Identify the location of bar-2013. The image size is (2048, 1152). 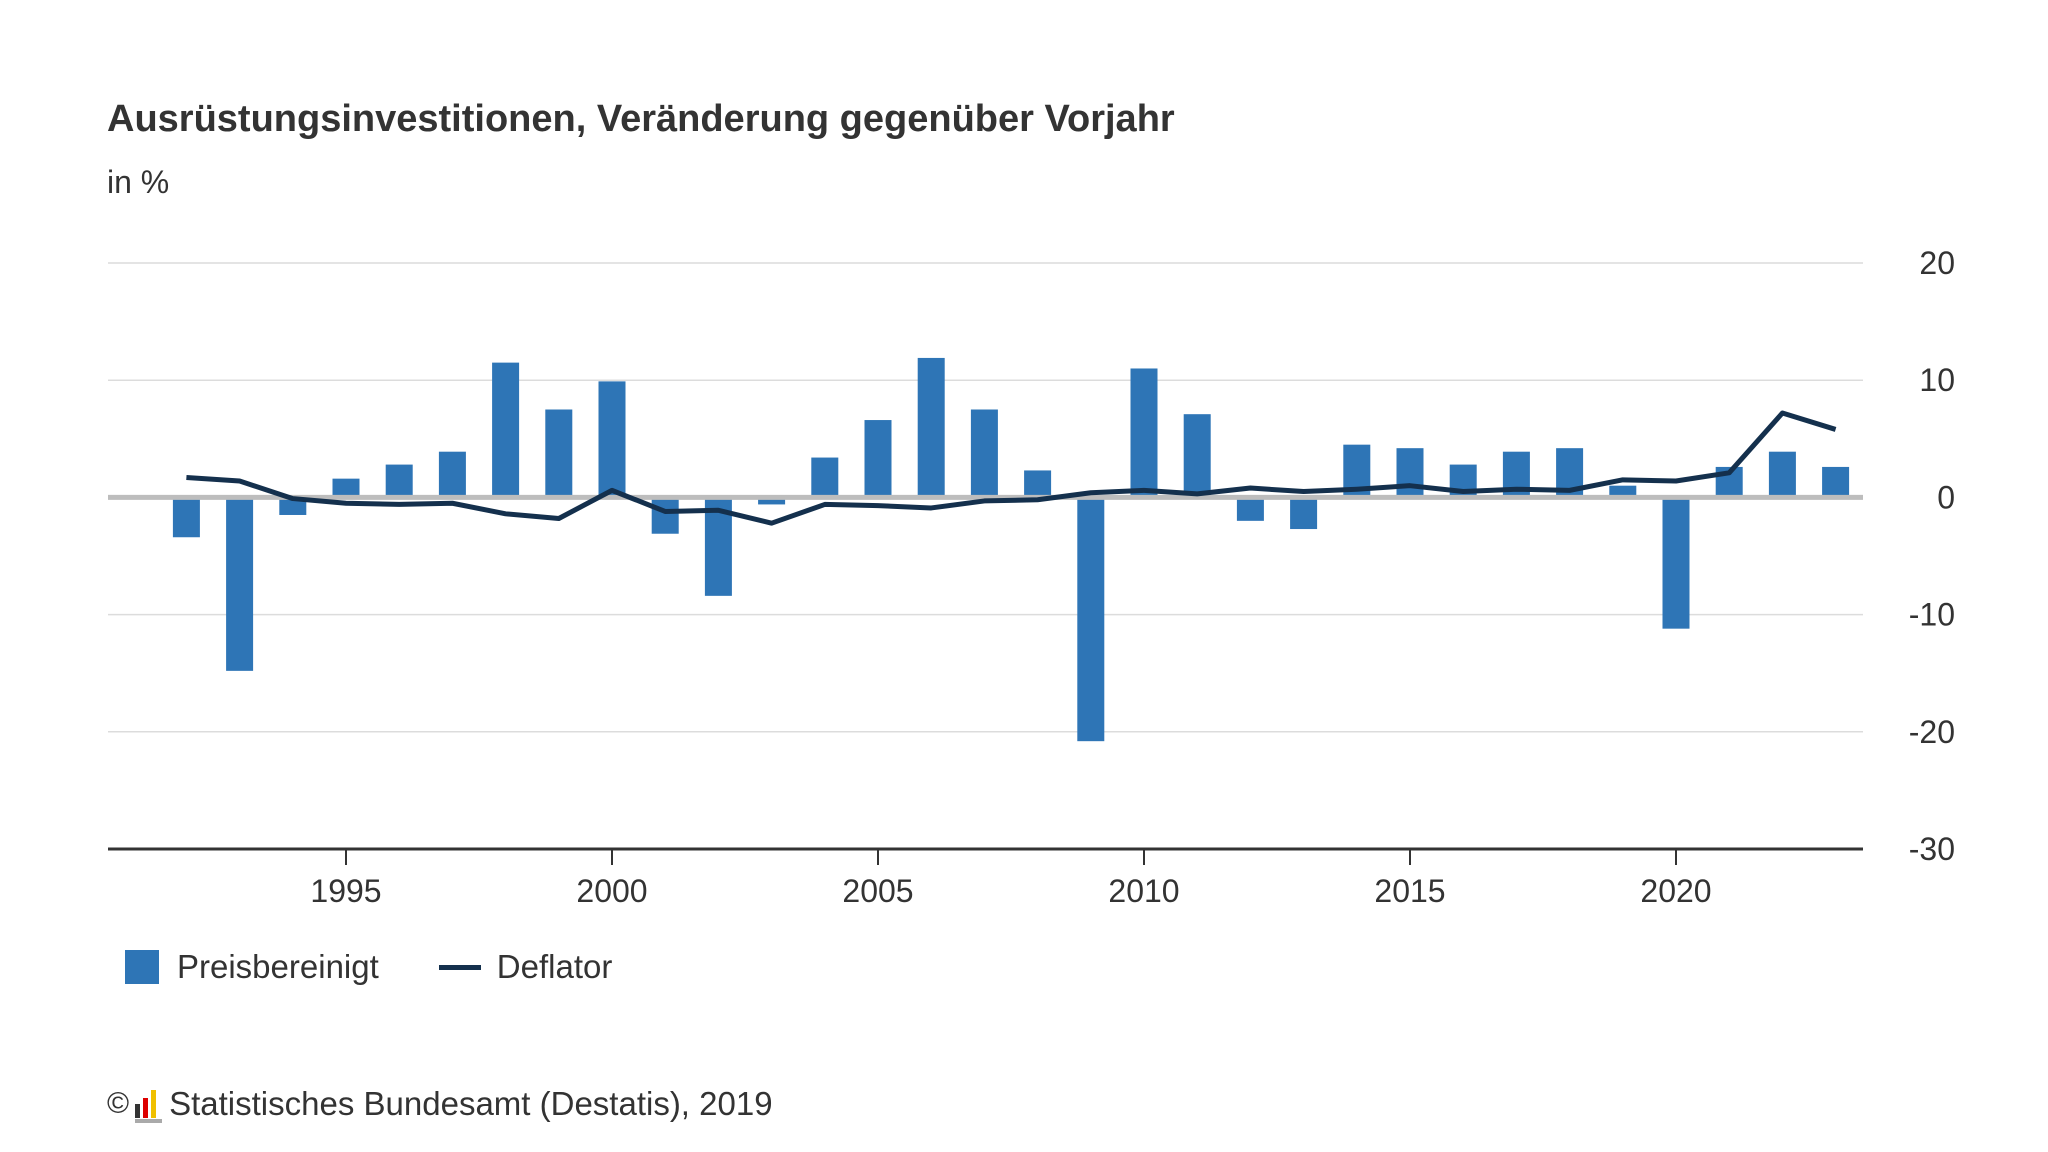
(1304, 513).